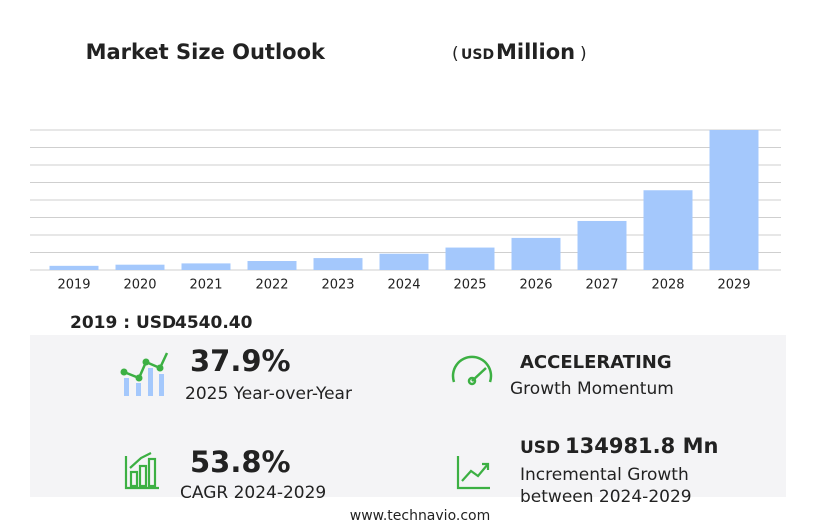 The image size is (816, 532). Describe the element at coordinates (535, 52) in the screenshot. I see `unit-label: Million` at that location.